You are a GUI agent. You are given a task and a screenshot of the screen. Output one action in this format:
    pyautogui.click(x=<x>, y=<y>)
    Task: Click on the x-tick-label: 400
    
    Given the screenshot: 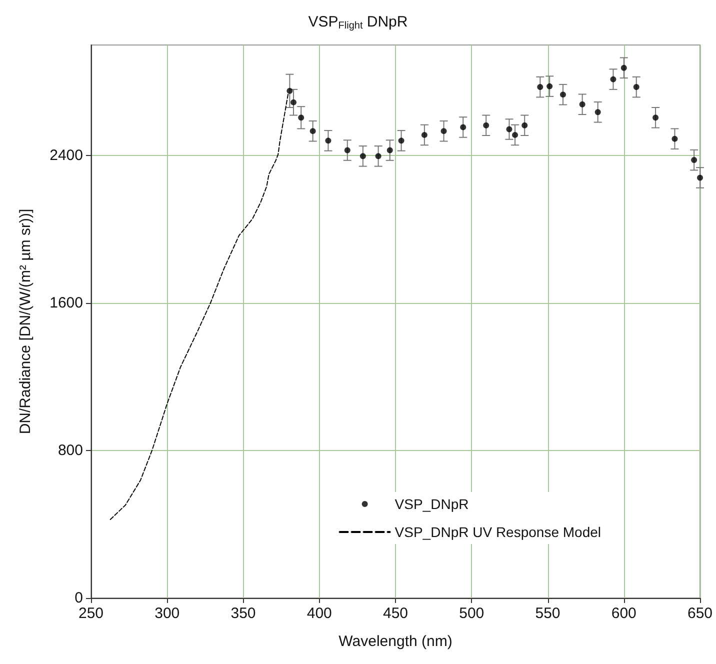 What is the action you would take?
    pyautogui.click(x=319, y=613)
    